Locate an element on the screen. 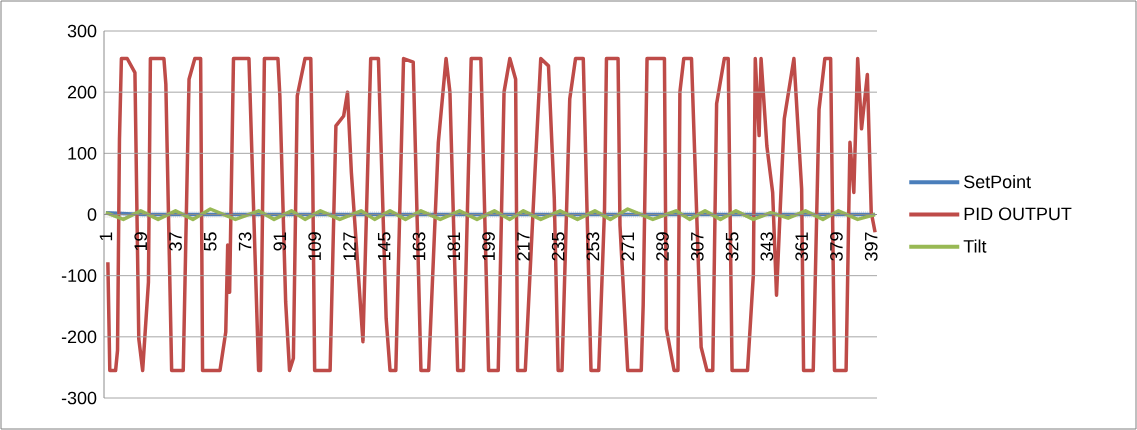 The height and width of the screenshot is (430, 1137). y-tick-label: 100 is located at coordinates (82, 153).